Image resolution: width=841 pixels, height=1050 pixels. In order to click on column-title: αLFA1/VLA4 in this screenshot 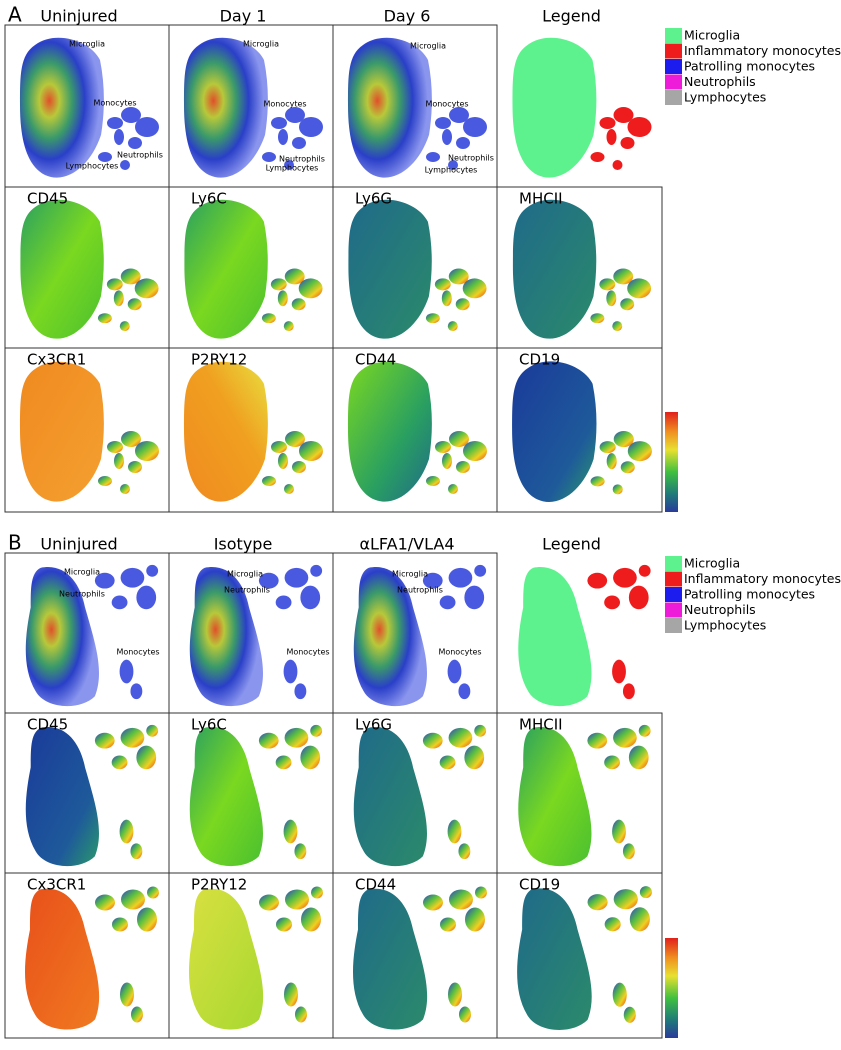, I will do `click(406, 544)`.